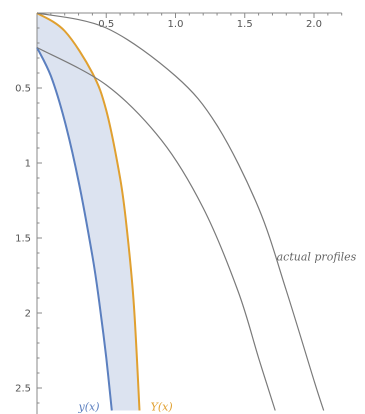  I want to click on x-tick-label: 1.5, so click(245, 24).